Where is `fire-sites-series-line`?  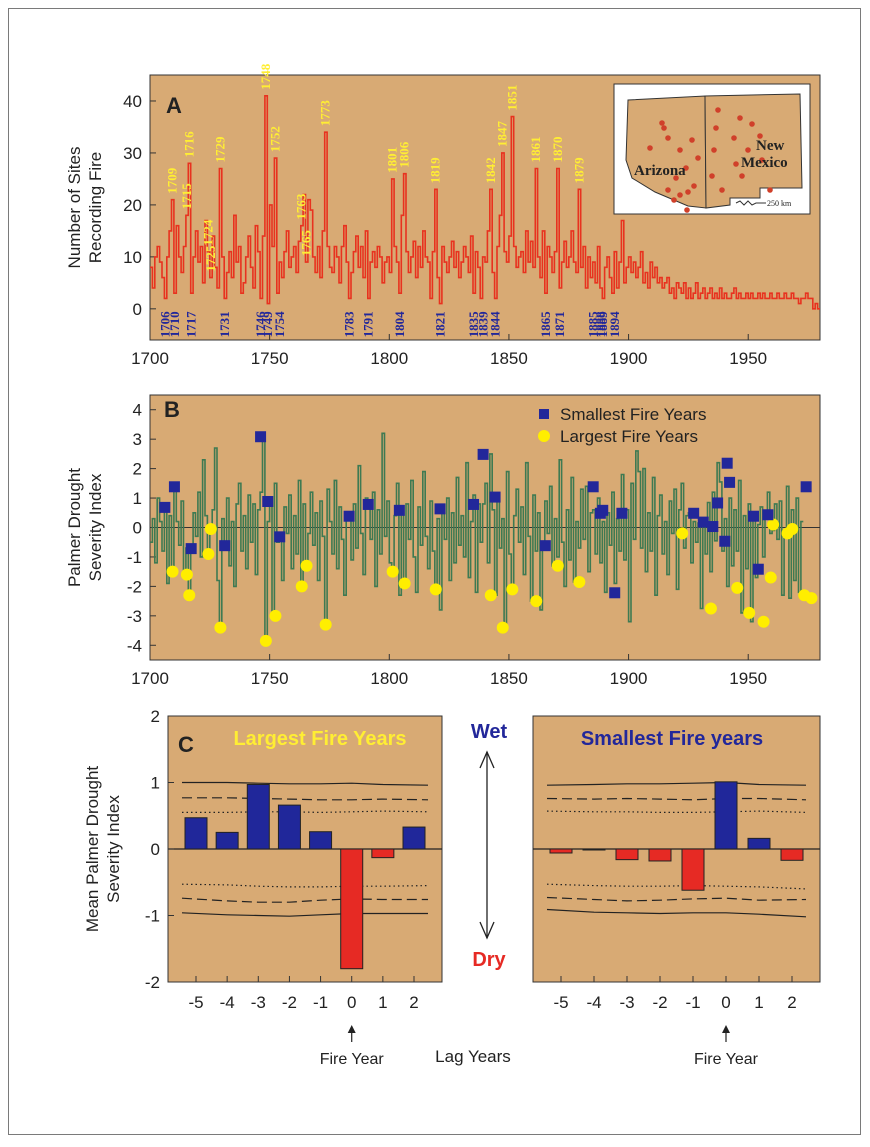 fire-sites-series-line is located at coordinates (485, 202).